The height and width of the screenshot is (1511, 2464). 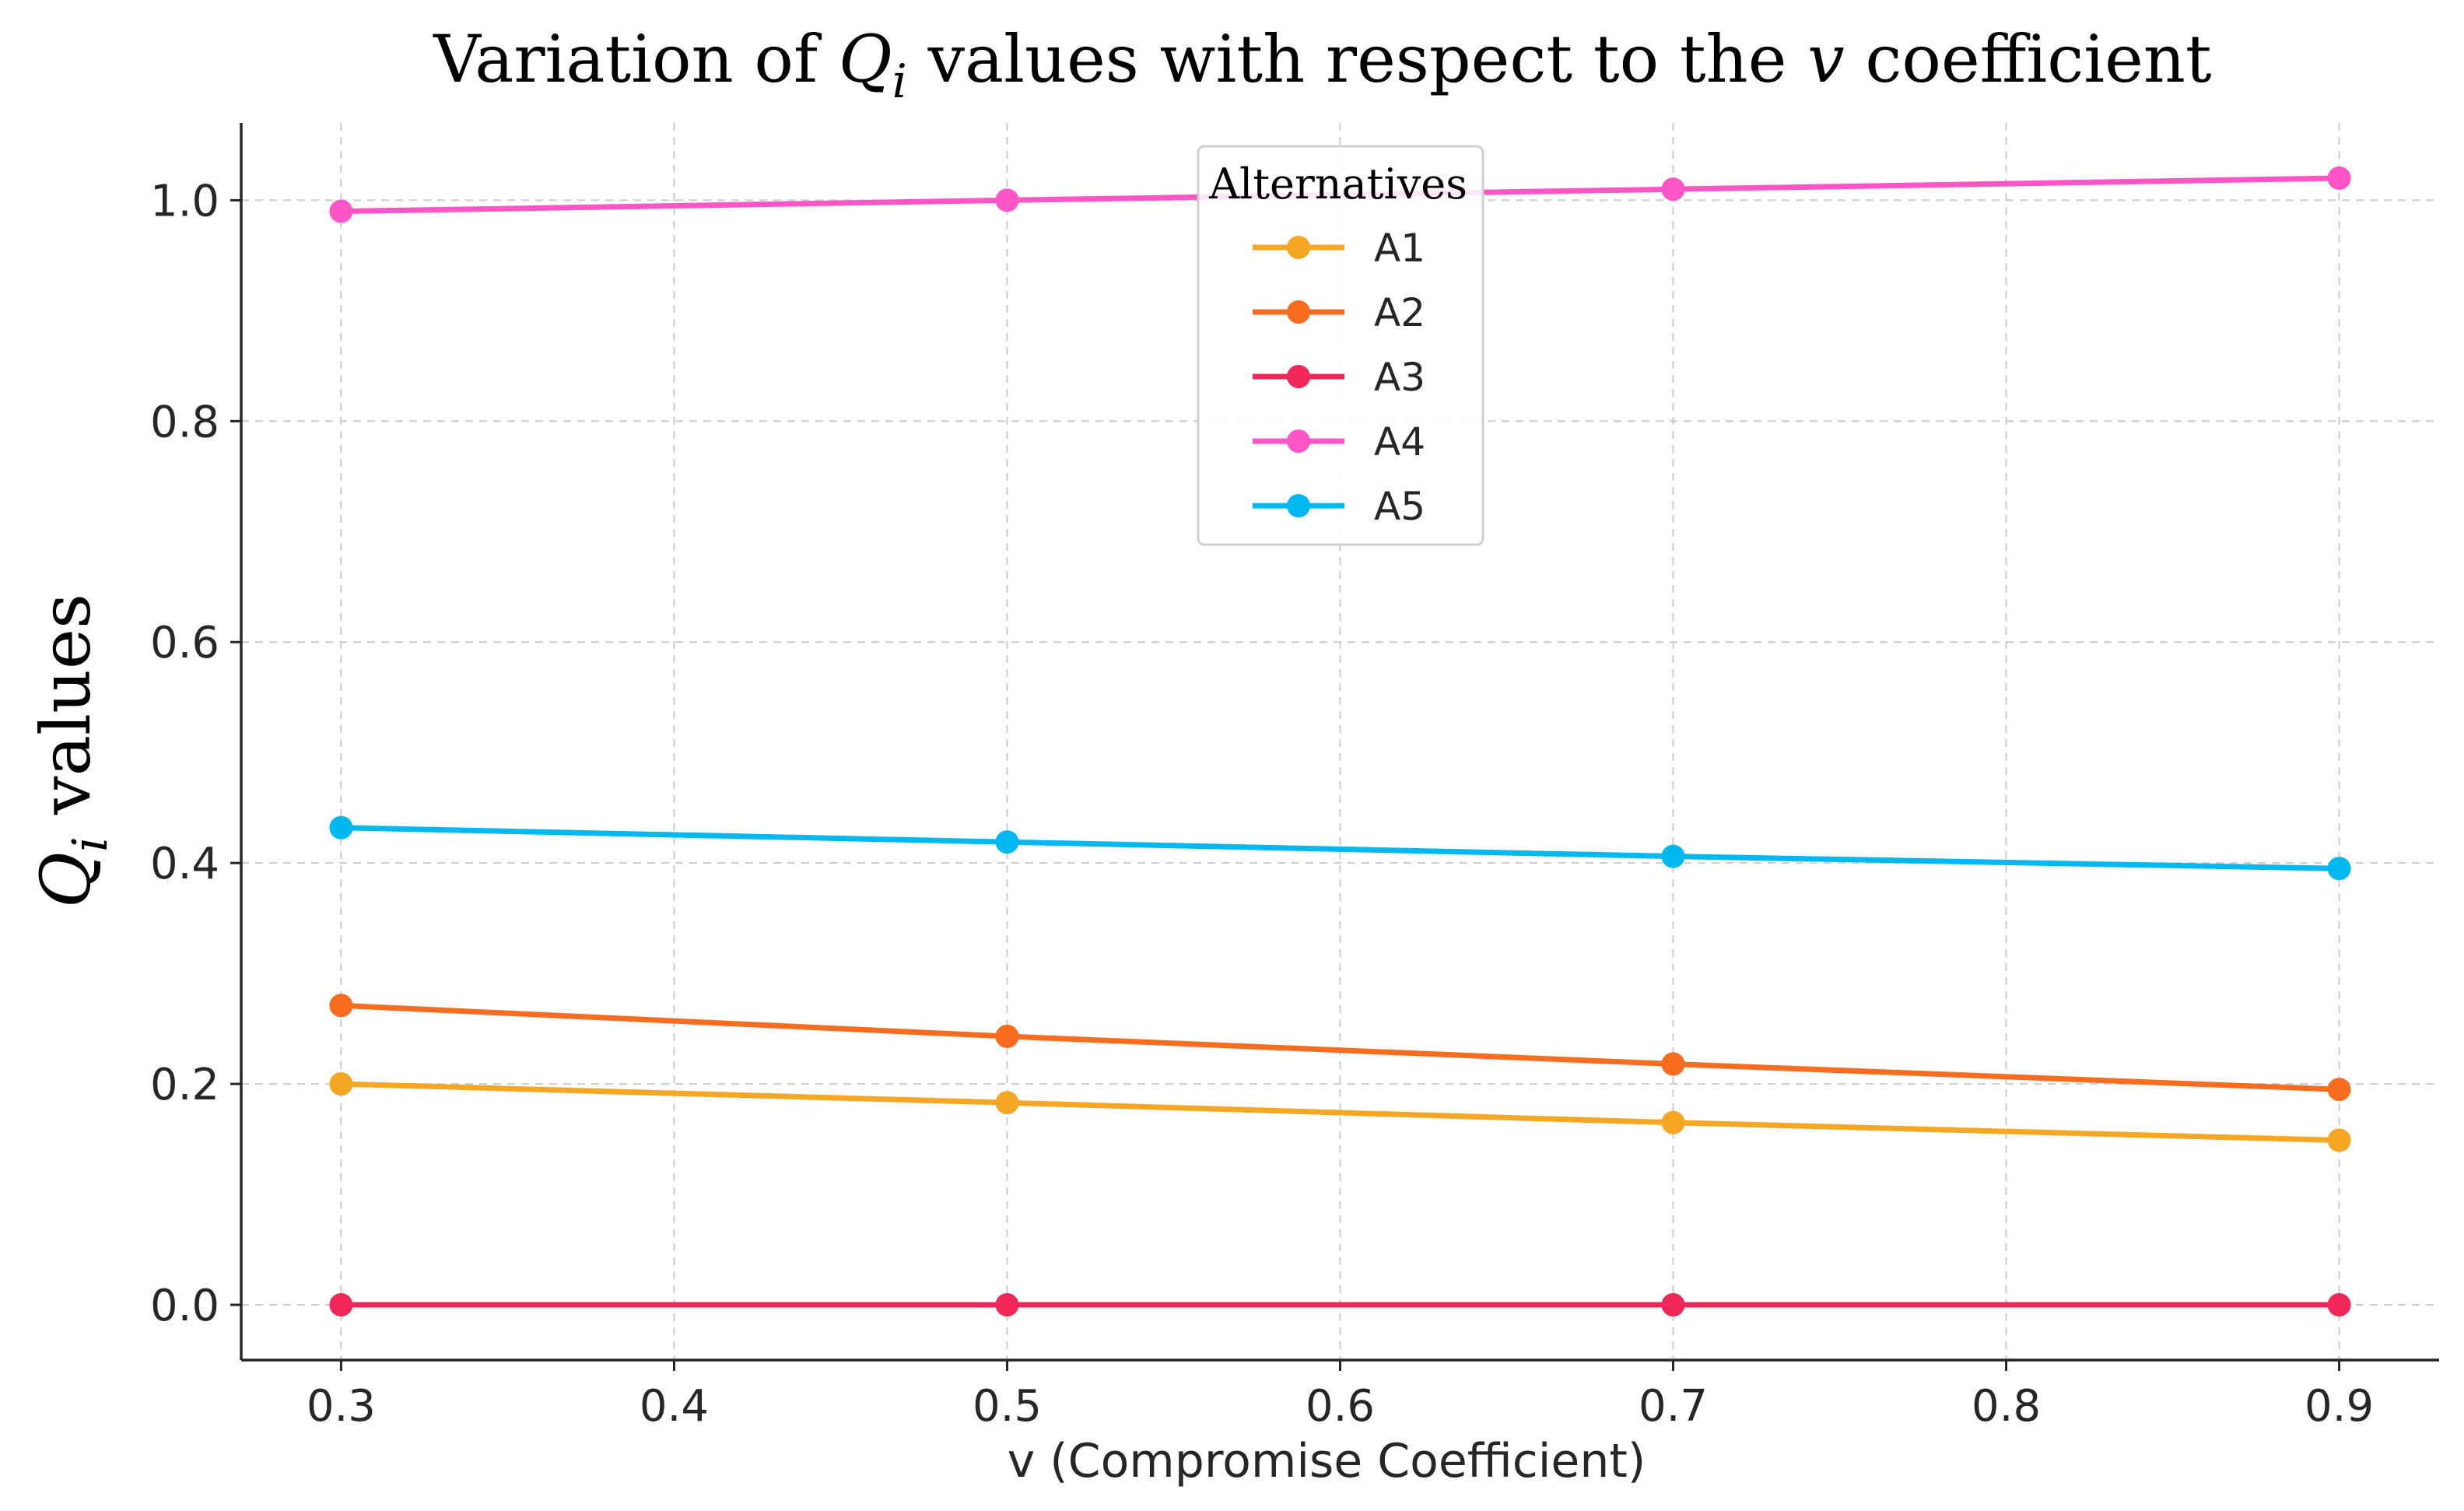 I want to click on title-math-v: v, so click(x=1825, y=59).